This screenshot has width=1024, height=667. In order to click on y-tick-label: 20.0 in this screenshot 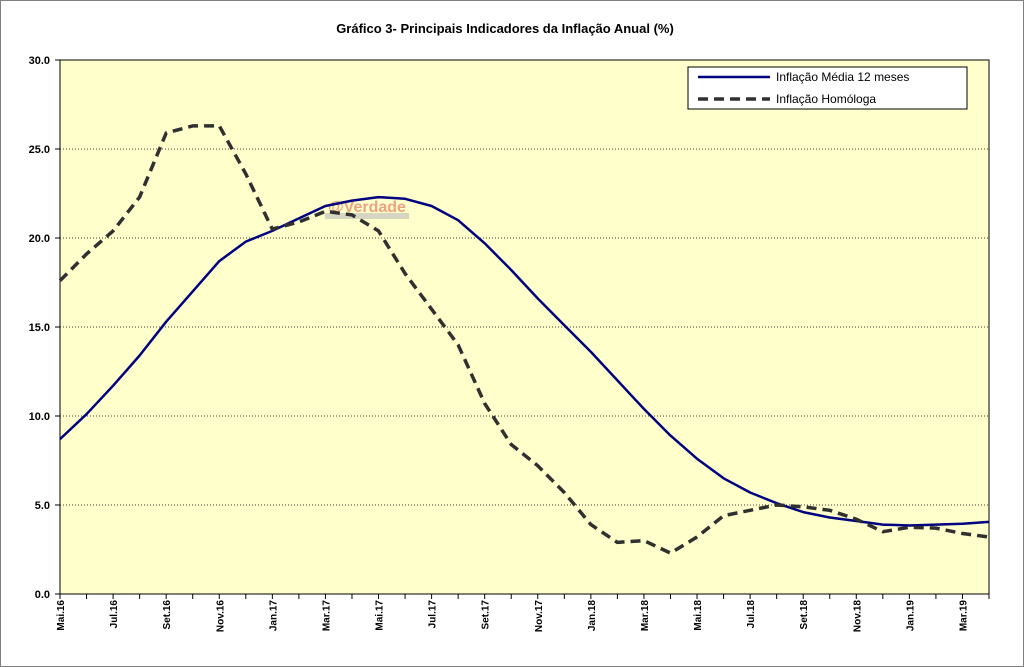, I will do `click(39, 239)`.